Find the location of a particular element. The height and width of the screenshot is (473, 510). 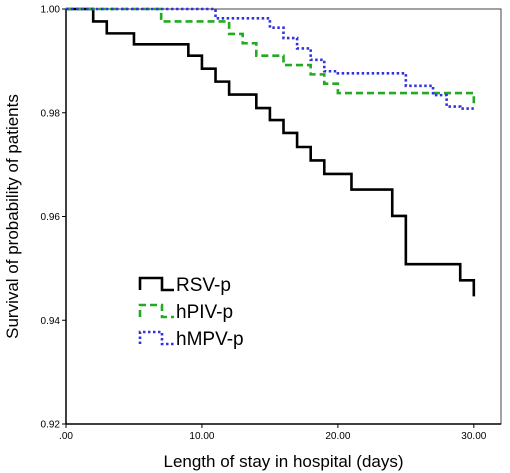

y-tick-label: 1.00 is located at coordinates (51, 10).